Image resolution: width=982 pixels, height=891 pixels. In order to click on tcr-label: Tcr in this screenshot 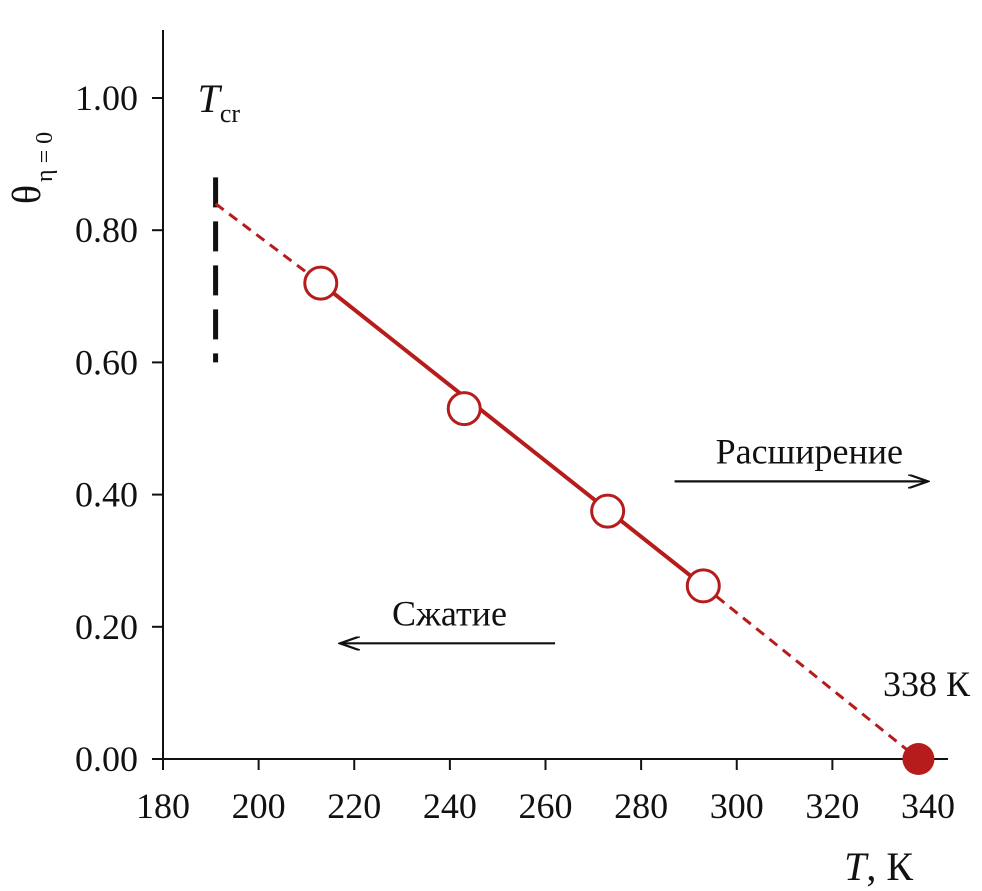, I will do `click(219, 102)`.